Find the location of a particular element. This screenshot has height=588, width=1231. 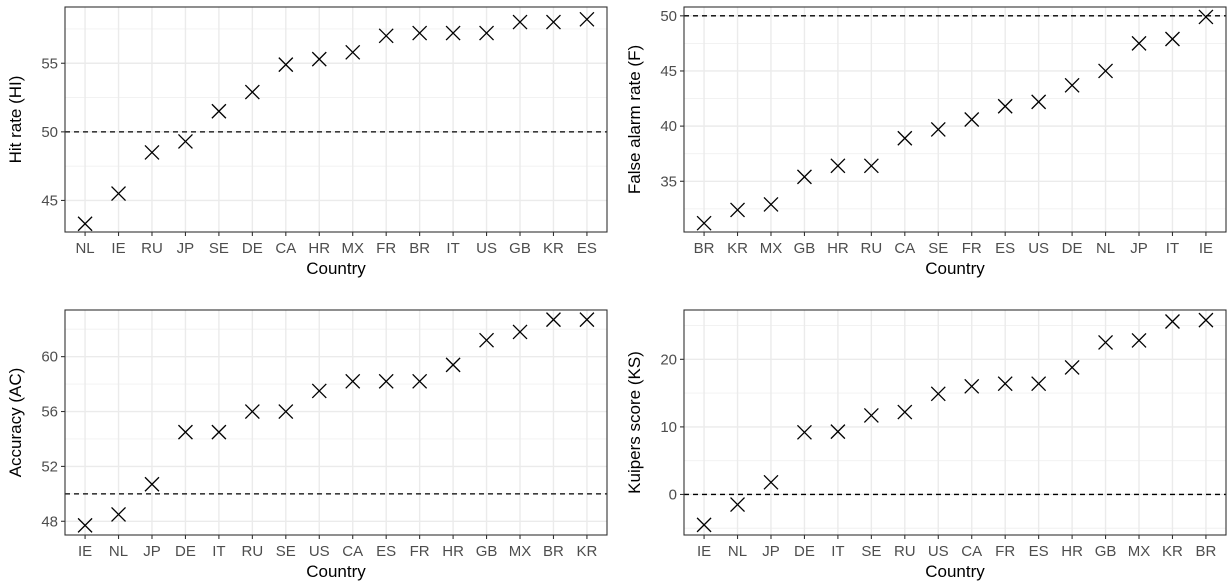

y-tick-label: 50 is located at coordinates (668, 16).